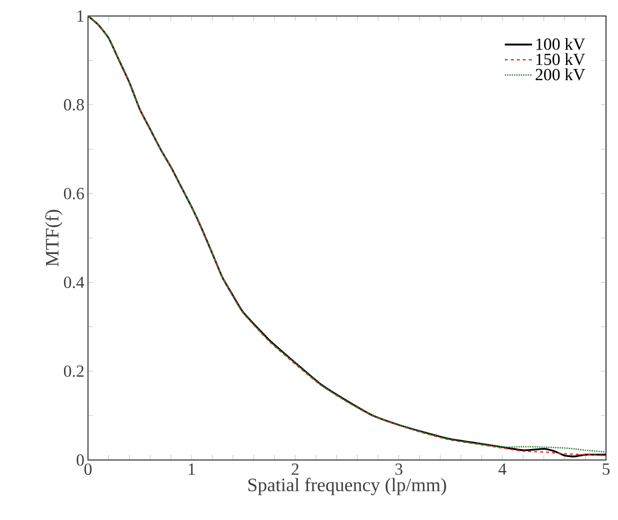  I want to click on x-tick-label: 5, so click(606, 469).